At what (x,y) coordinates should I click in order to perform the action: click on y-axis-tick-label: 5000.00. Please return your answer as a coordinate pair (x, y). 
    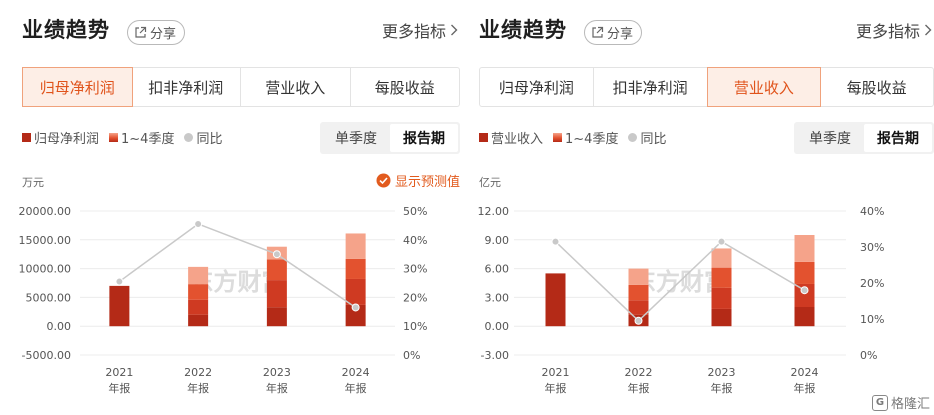
    Looking at the image, I should click on (49, 297).